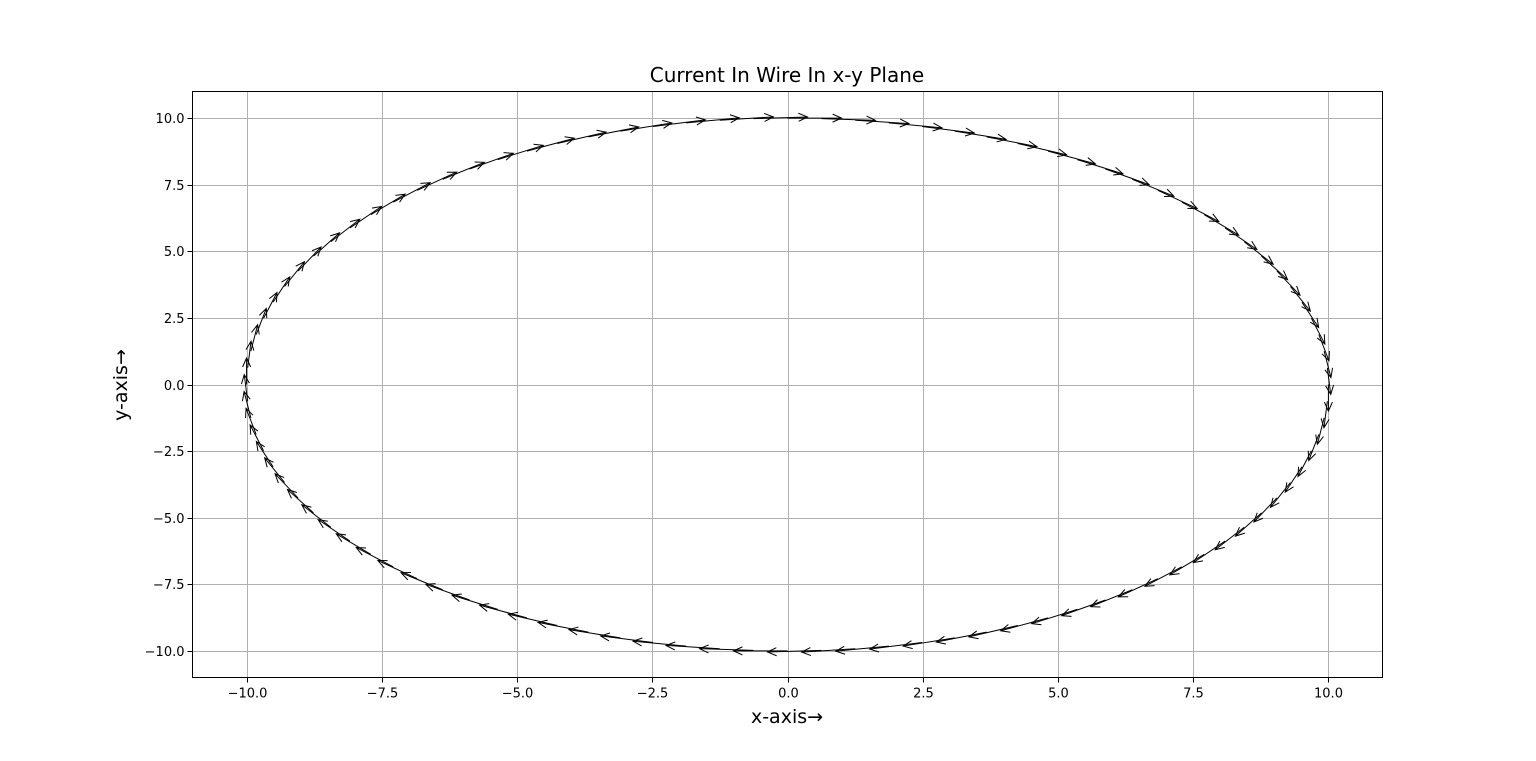  What do you see at coordinates (174, 186) in the screenshot?
I see `y-tick-label: 7.5` at bounding box center [174, 186].